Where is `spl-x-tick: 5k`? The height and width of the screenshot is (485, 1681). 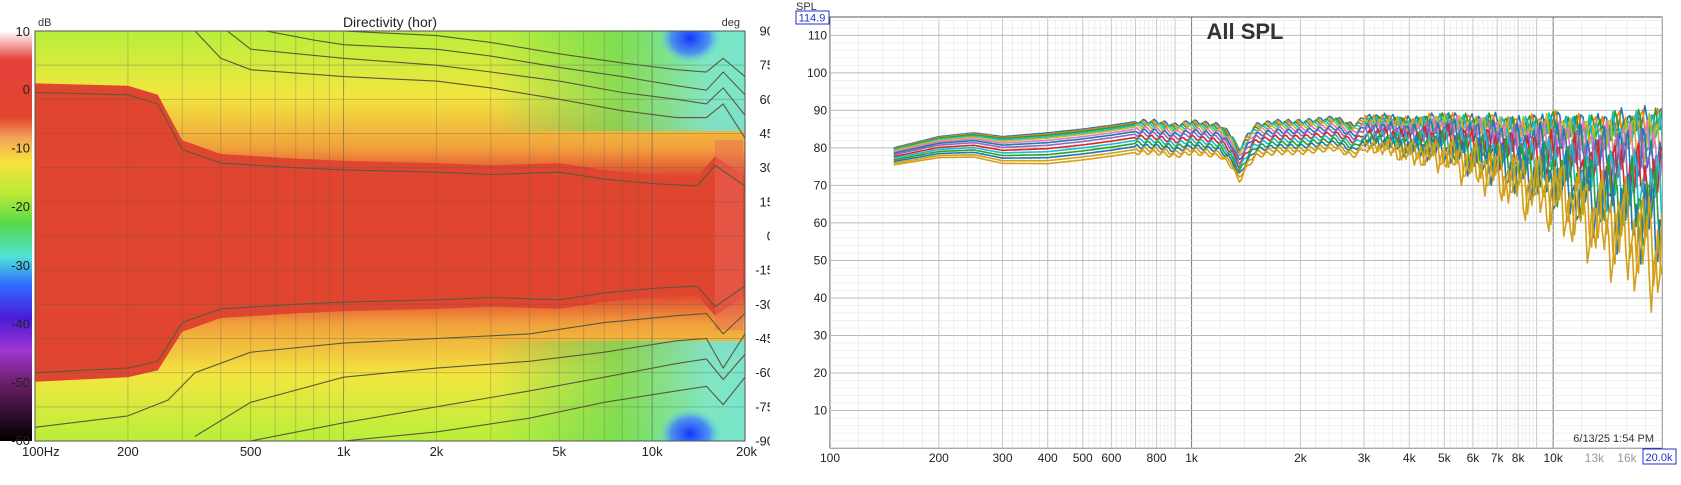 spl-x-tick: 5k is located at coordinates (1445, 458).